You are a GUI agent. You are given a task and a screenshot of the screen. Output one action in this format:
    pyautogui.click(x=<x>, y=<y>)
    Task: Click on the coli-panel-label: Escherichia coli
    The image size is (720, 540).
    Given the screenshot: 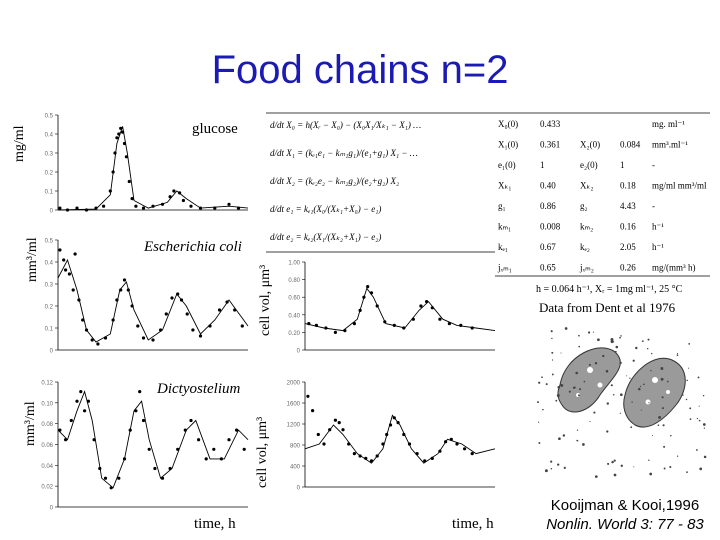 What is the action you would take?
    pyautogui.click(x=193, y=247)
    